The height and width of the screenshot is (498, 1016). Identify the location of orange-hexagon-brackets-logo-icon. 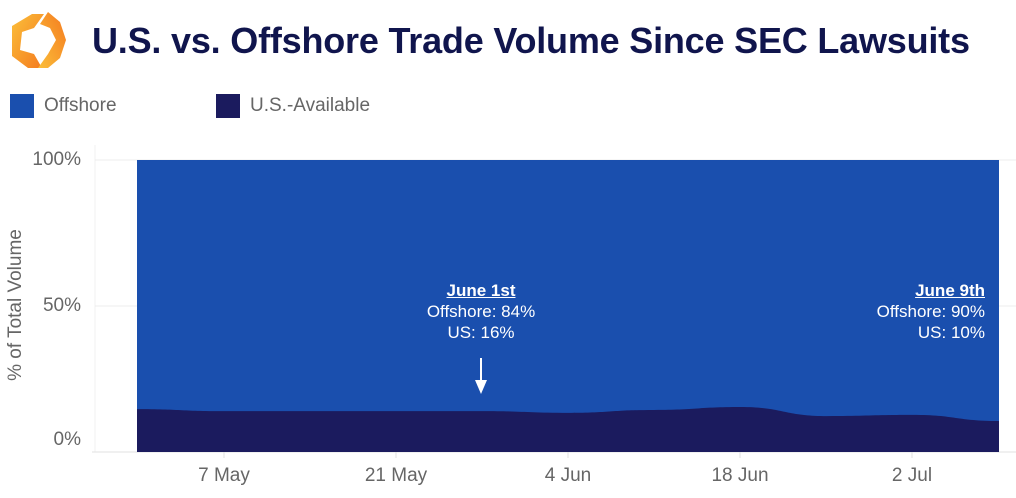
(39, 40).